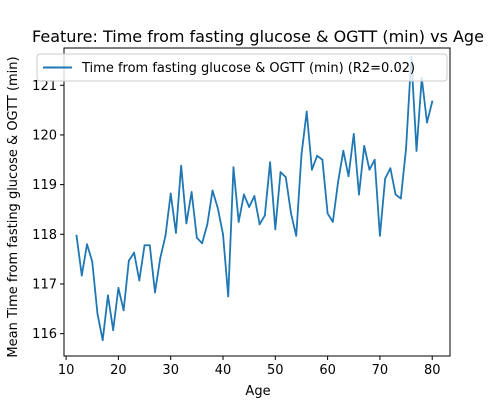  Describe the element at coordinates (44, 334) in the screenshot. I see `y-tick-label: 116` at that location.